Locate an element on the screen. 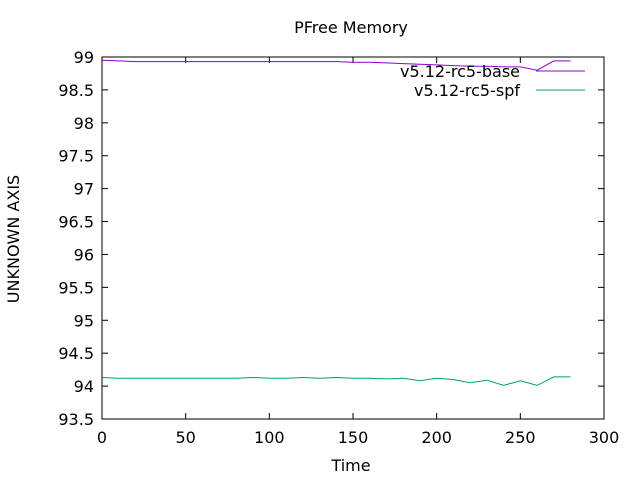  y-tick-label: 97 is located at coordinates (84, 189).